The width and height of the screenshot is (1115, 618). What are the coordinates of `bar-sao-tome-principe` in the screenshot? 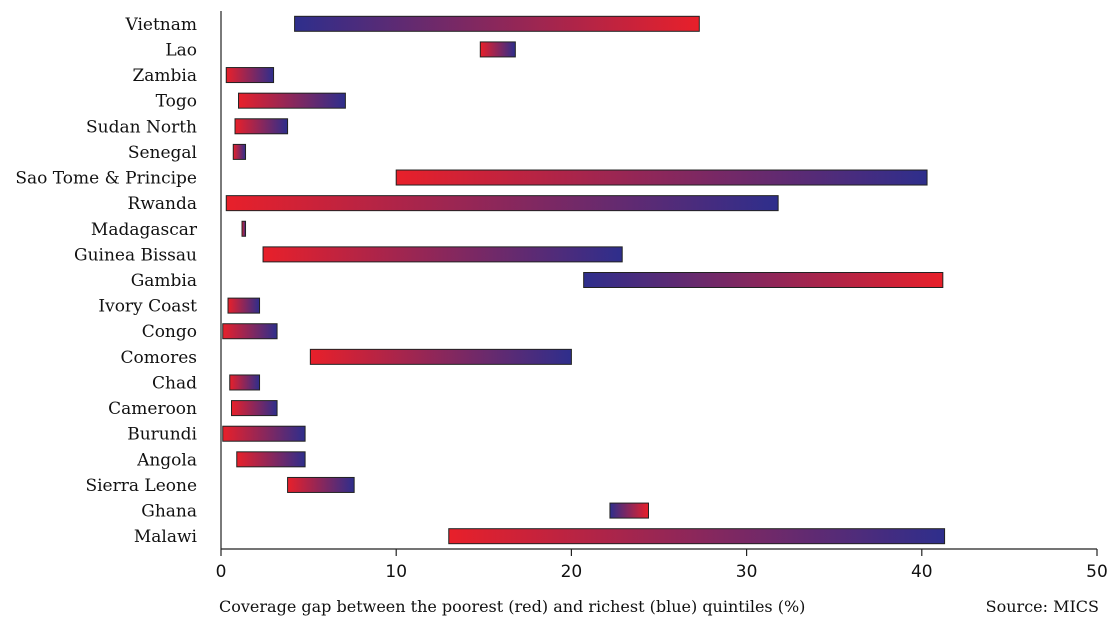 It's located at (661, 177).